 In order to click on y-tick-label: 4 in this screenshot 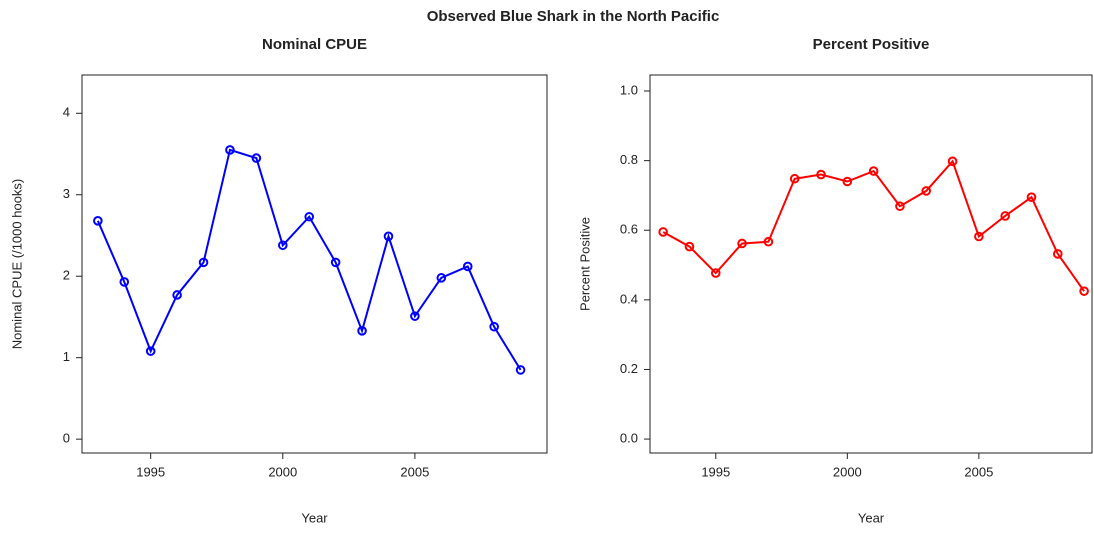, I will do `click(66, 112)`.